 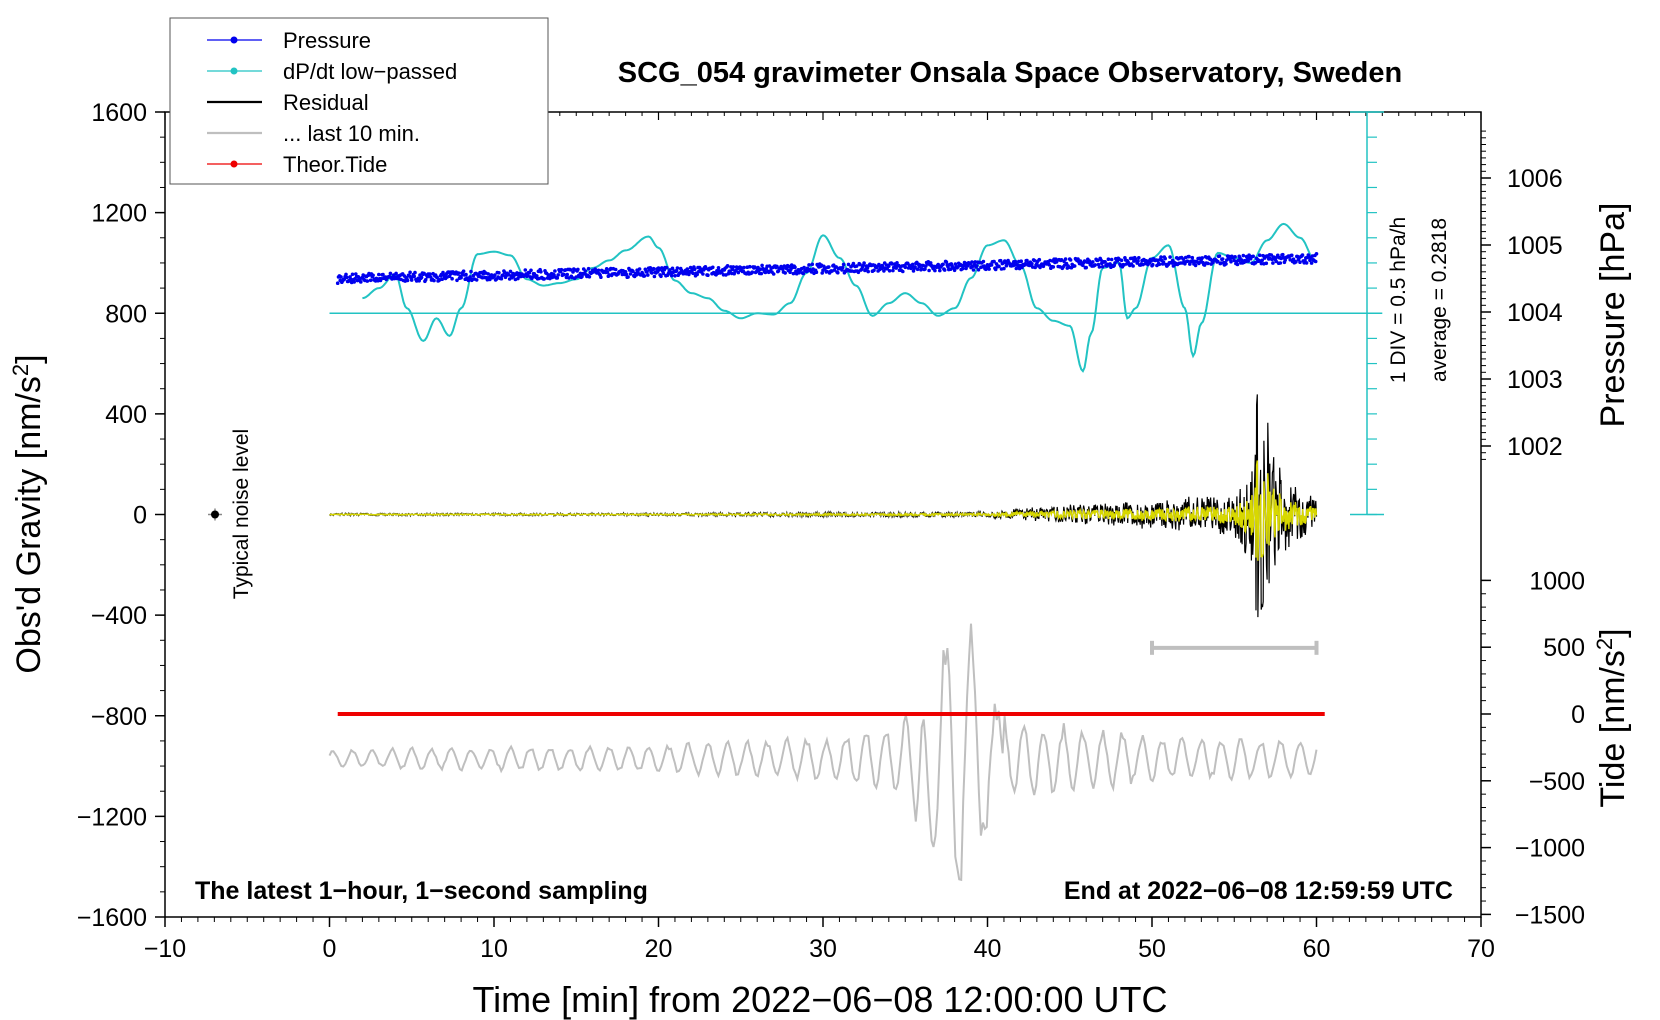 I want to click on legend-marker, so click(x=234, y=71).